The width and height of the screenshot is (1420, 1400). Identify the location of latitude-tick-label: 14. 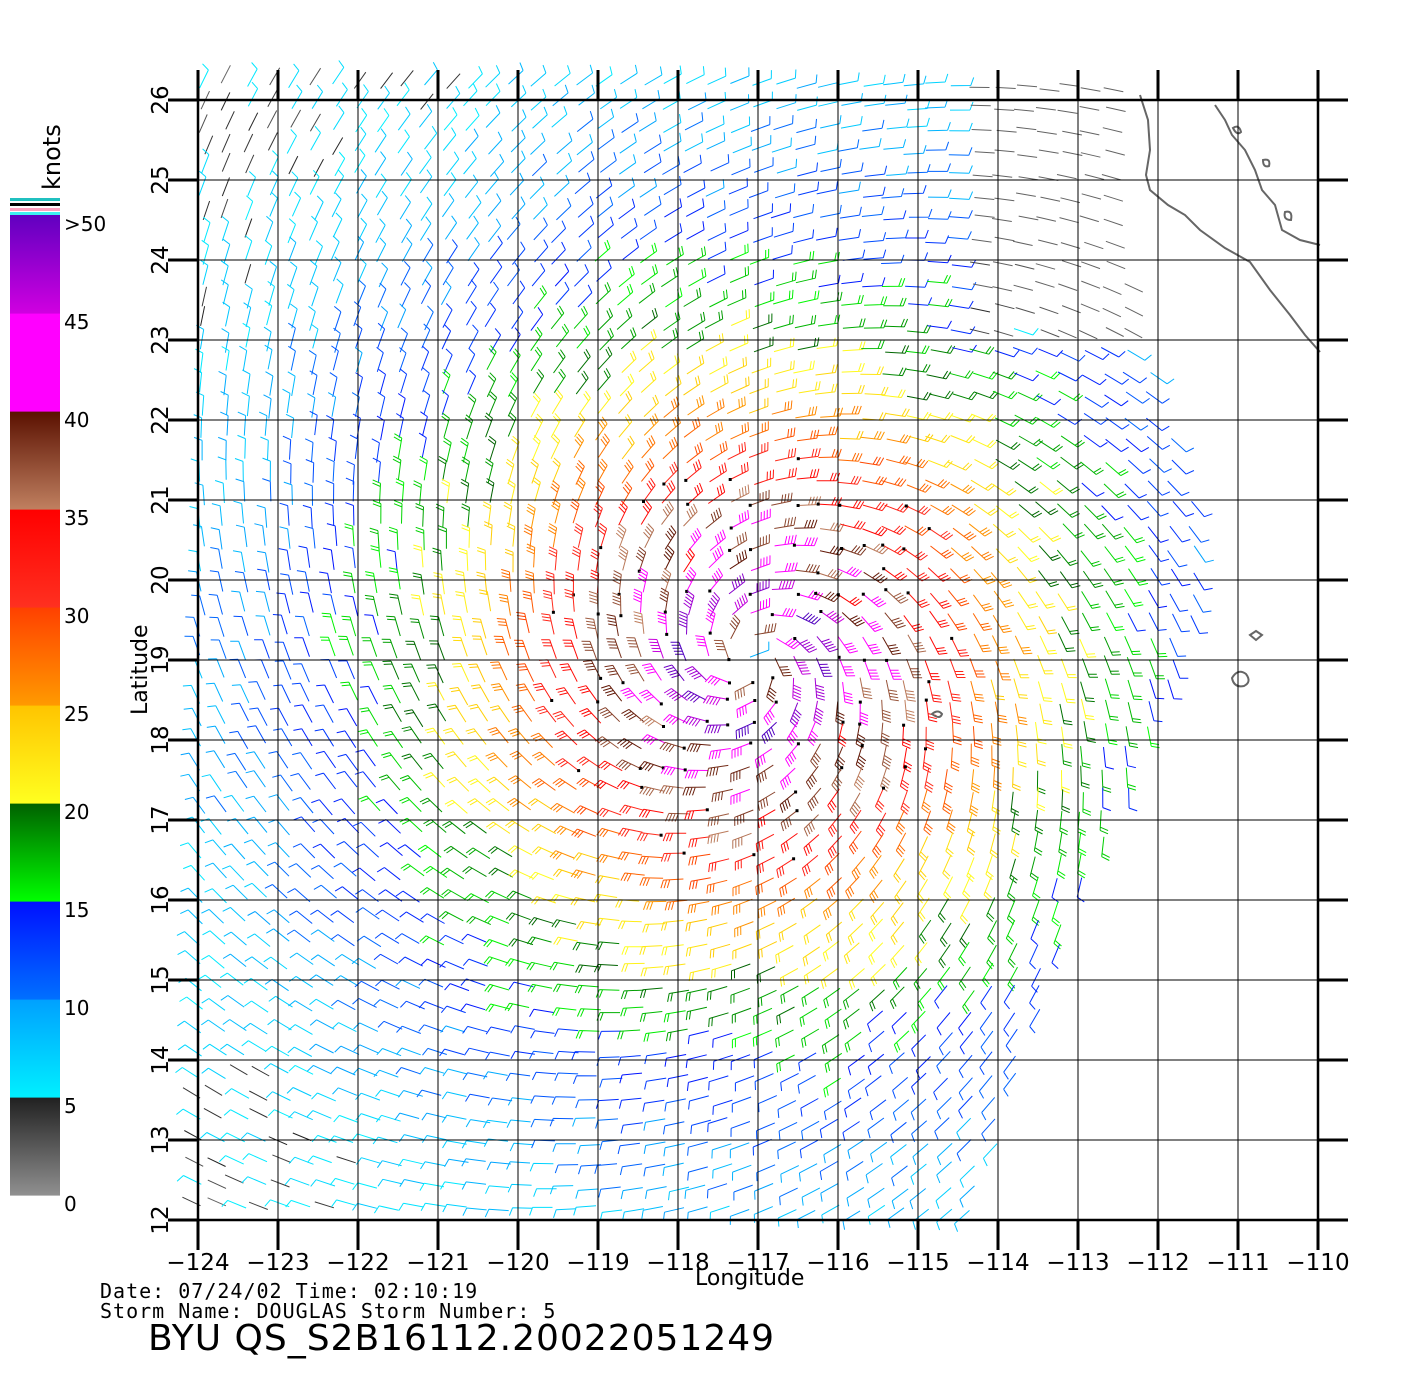
(161, 1059).